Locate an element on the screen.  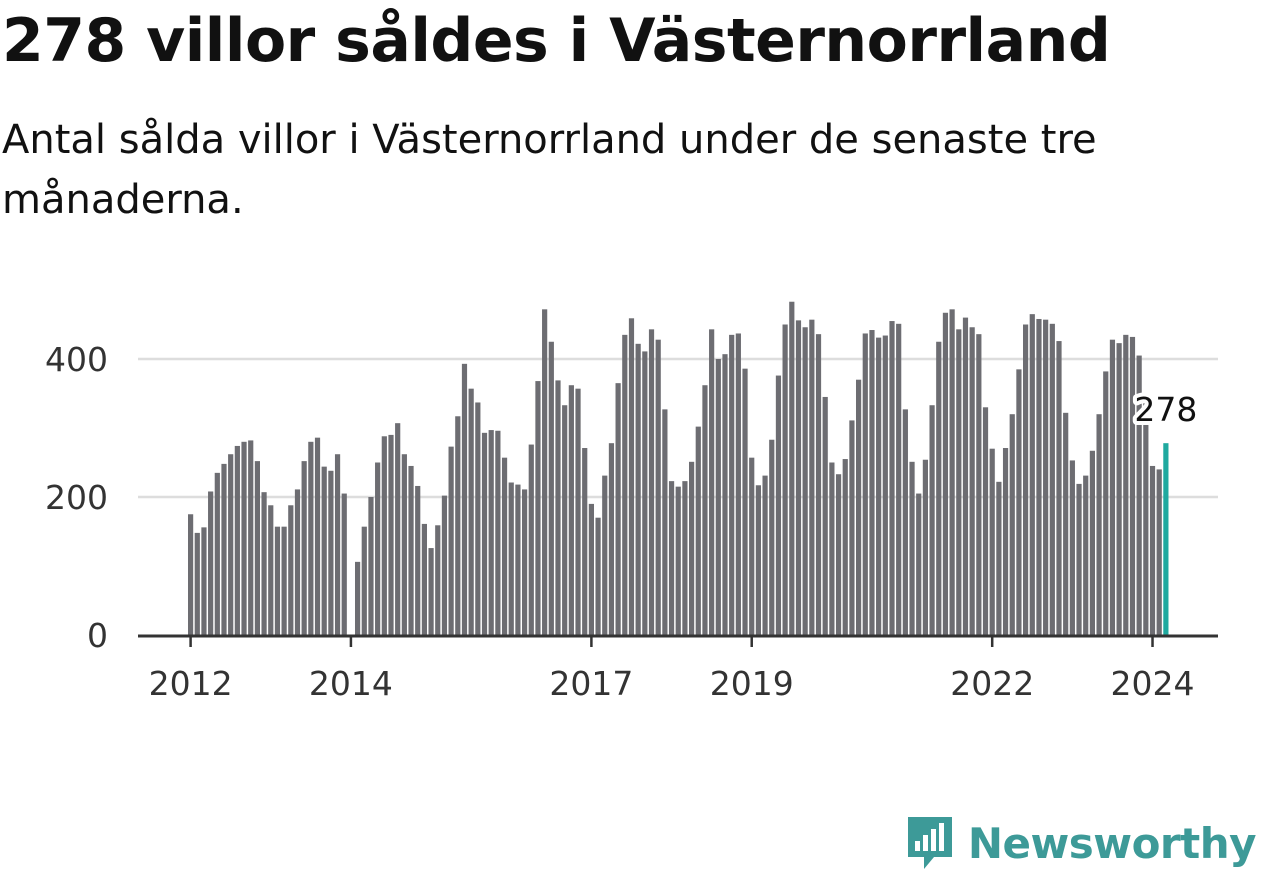
x-tick-label: 2014 is located at coordinates (351, 683).